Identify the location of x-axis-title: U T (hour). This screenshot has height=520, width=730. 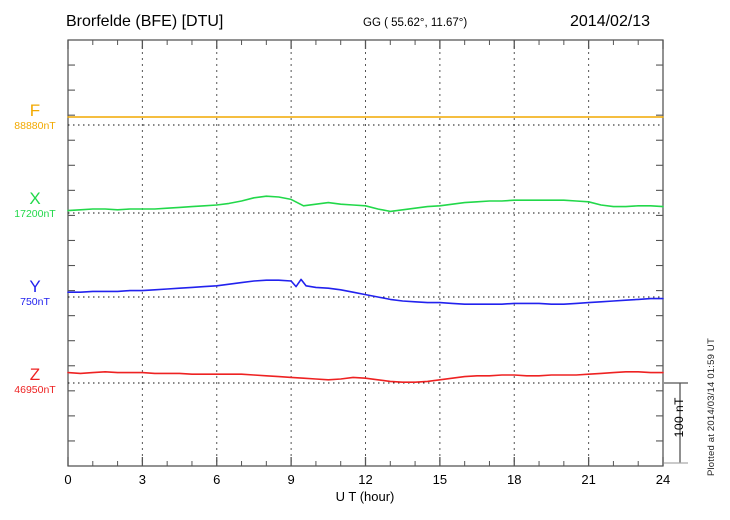
(365, 496).